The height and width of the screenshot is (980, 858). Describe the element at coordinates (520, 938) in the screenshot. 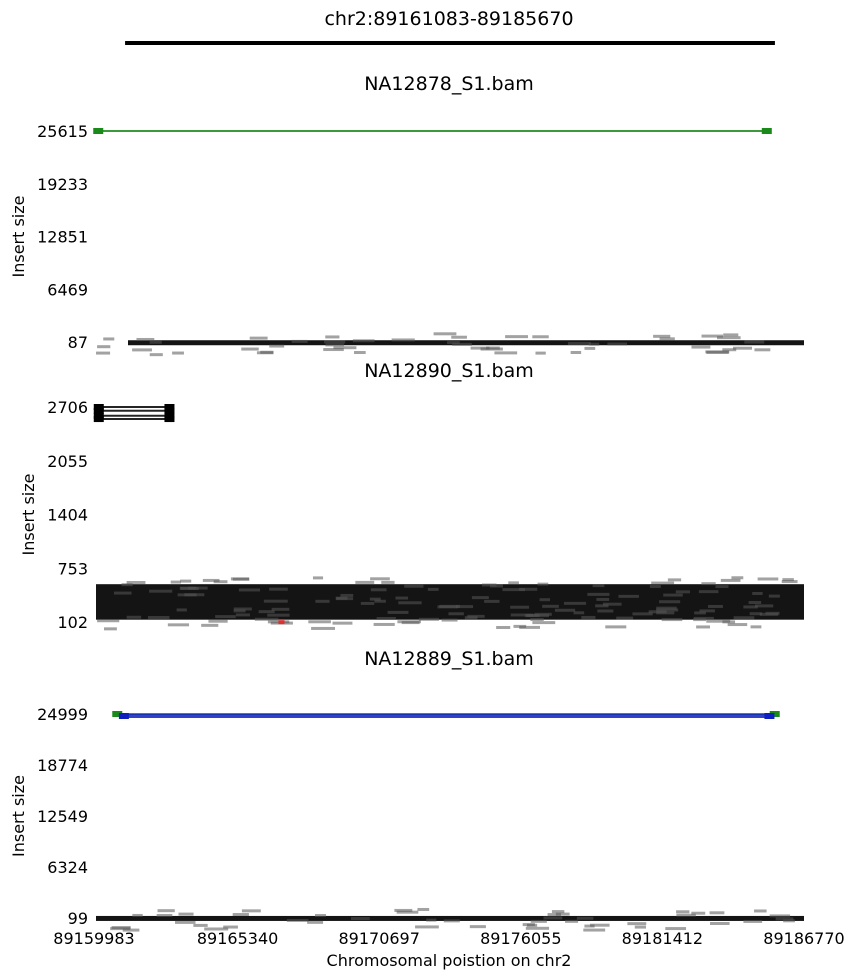

I see `x-tick-label: 89176055` at that location.